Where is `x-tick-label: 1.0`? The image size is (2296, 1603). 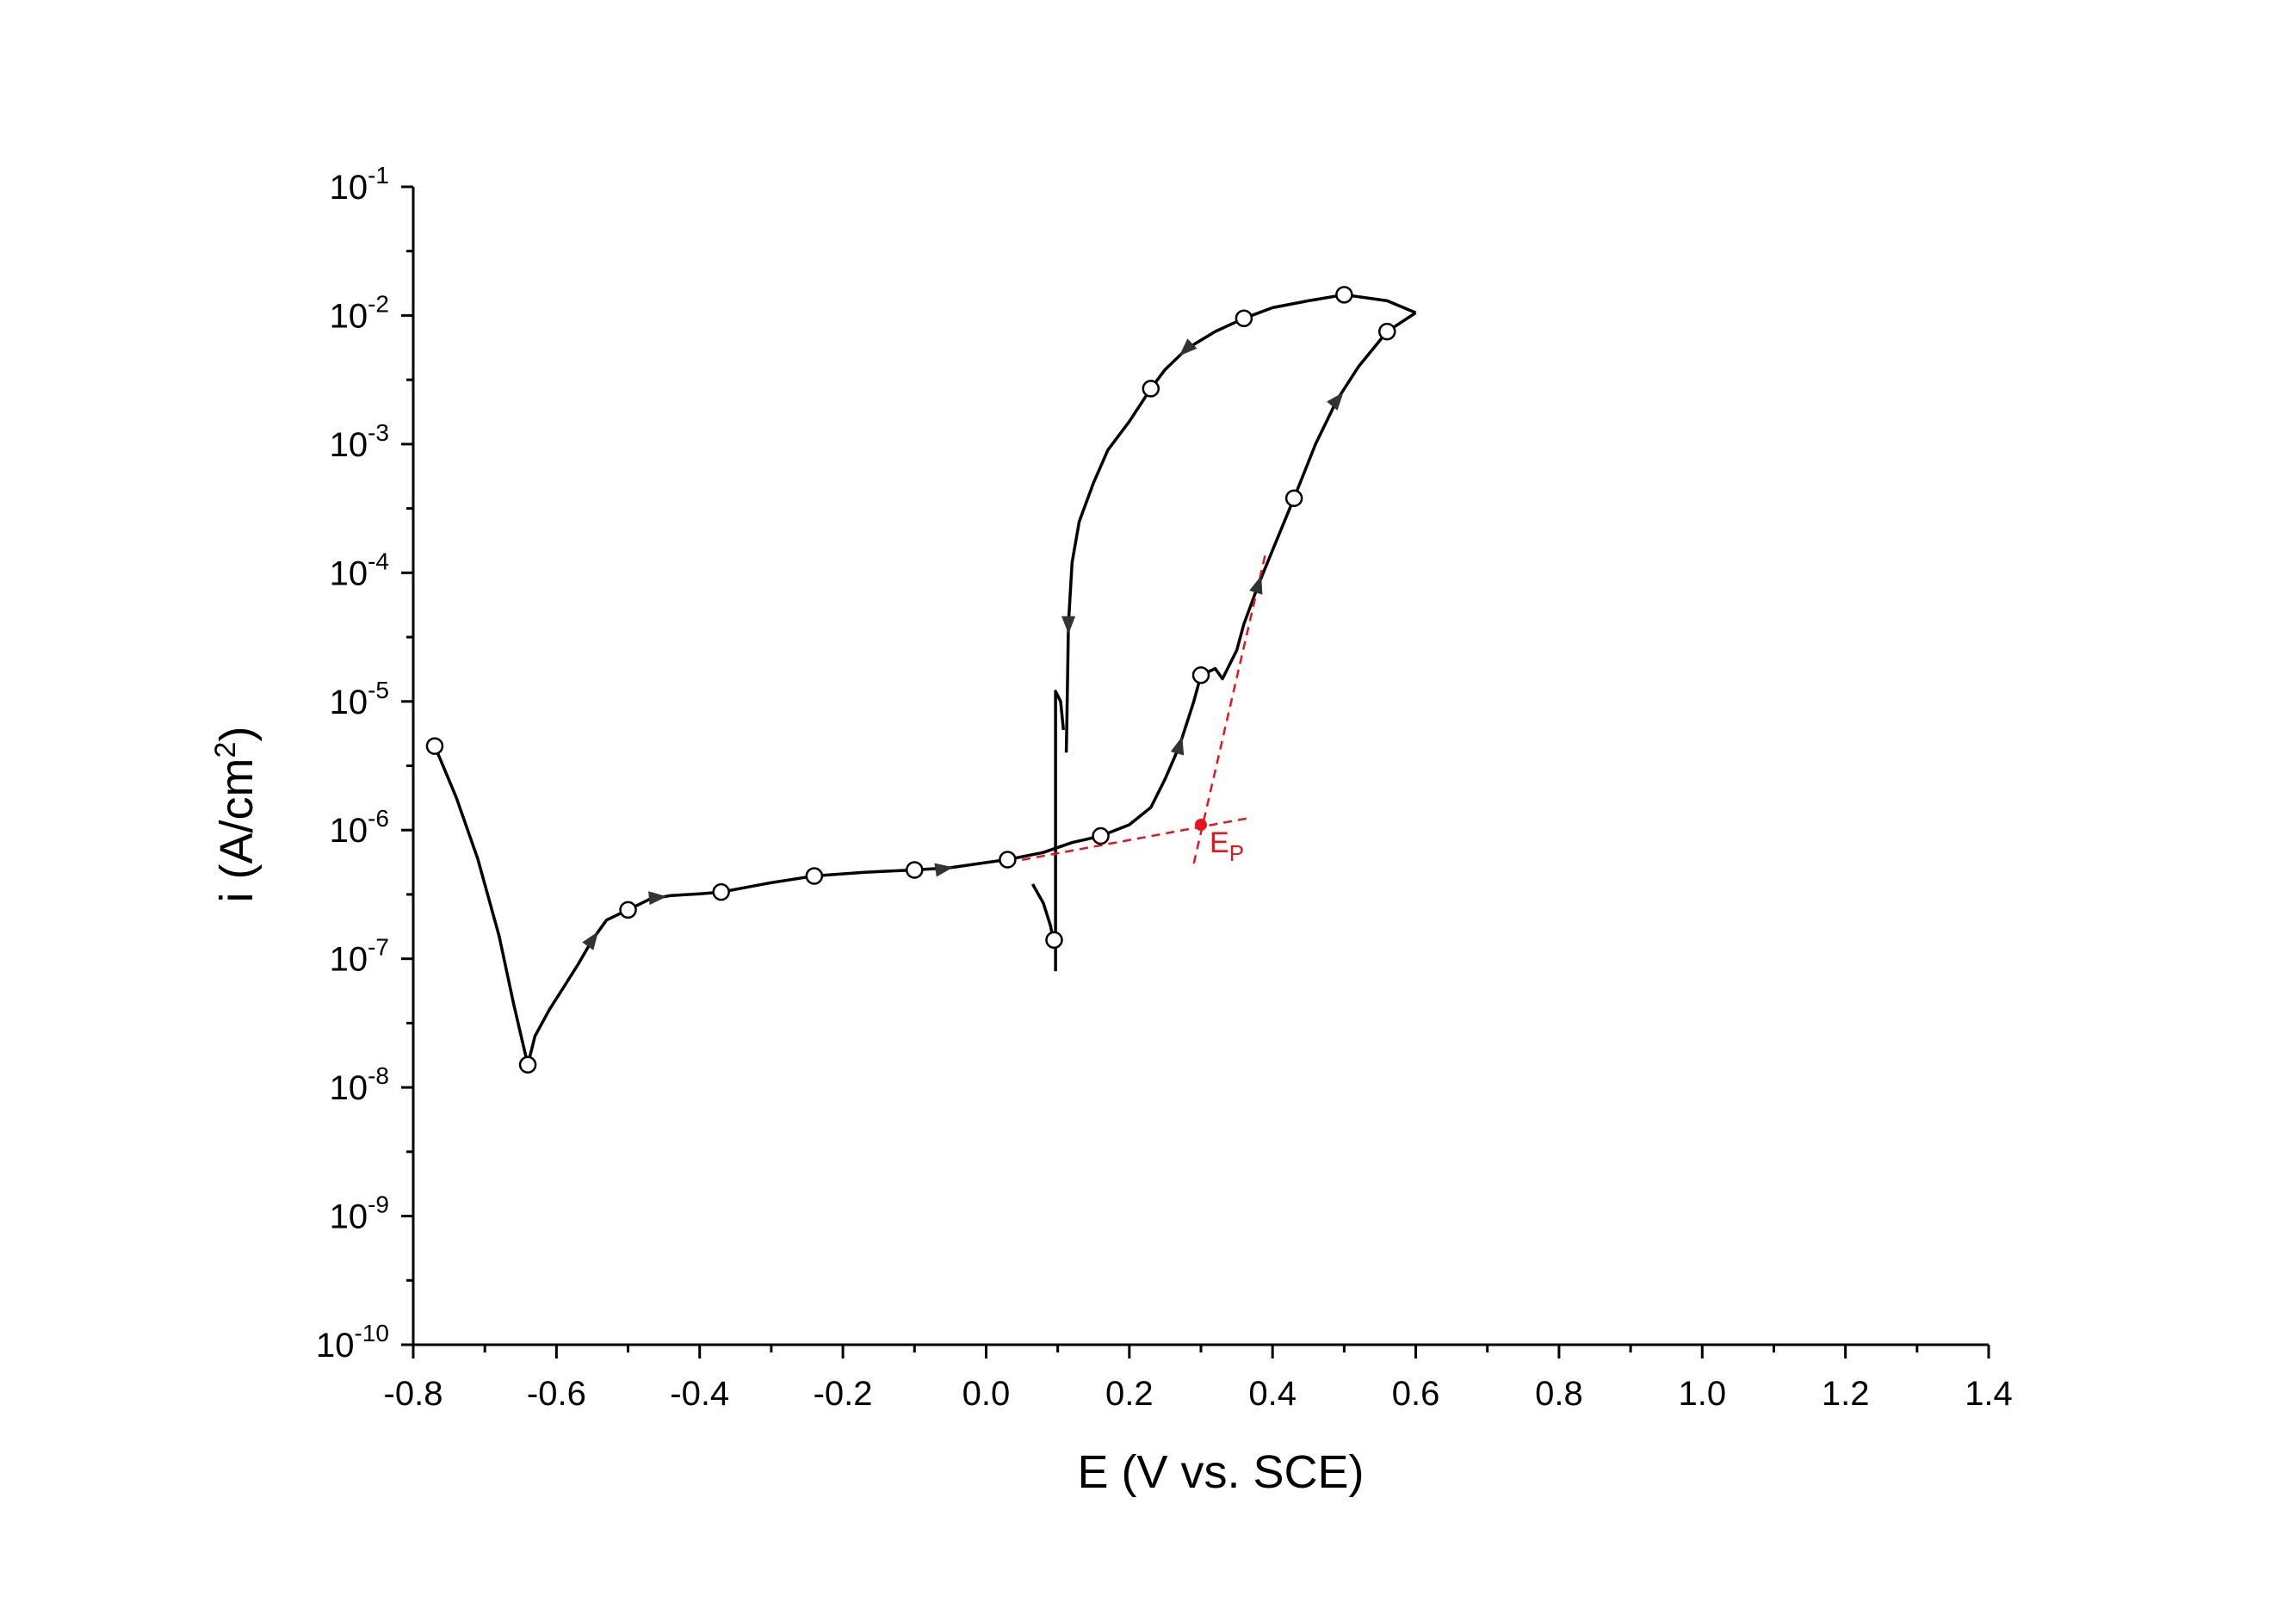 x-tick-label: 1.0 is located at coordinates (1702, 1394).